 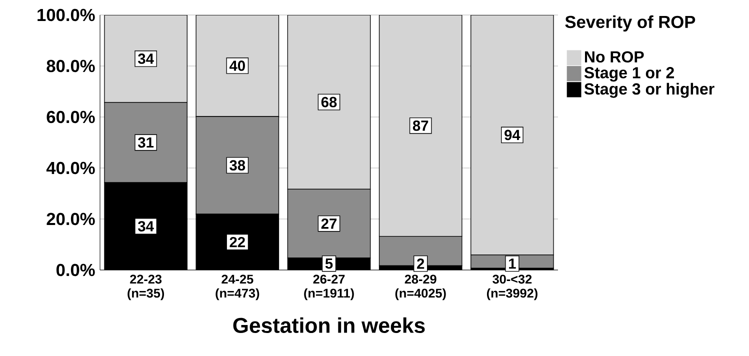 I want to click on legend-label: No ROP, so click(x=614, y=57).